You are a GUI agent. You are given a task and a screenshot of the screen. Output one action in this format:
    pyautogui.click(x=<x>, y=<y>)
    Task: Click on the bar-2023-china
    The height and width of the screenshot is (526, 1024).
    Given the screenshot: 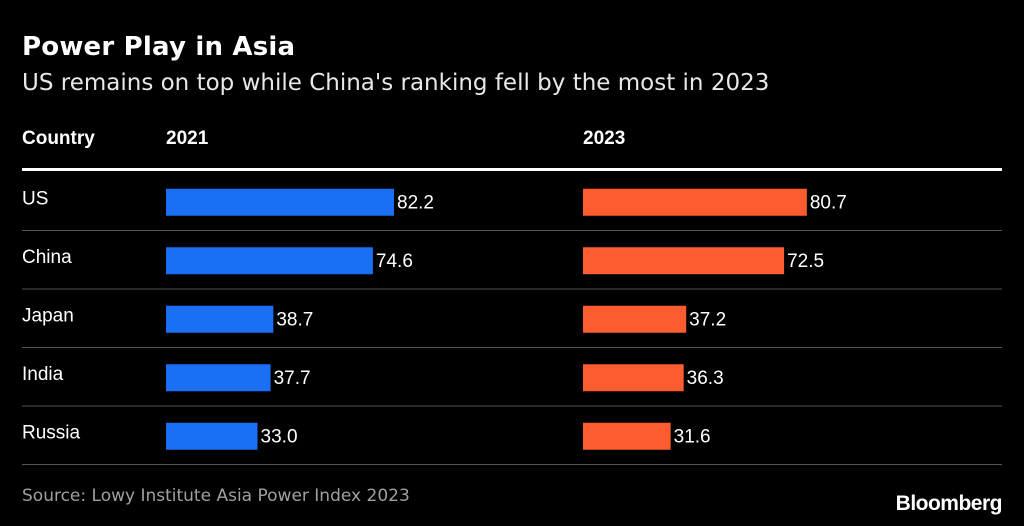 What is the action you would take?
    pyautogui.click(x=684, y=261)
    